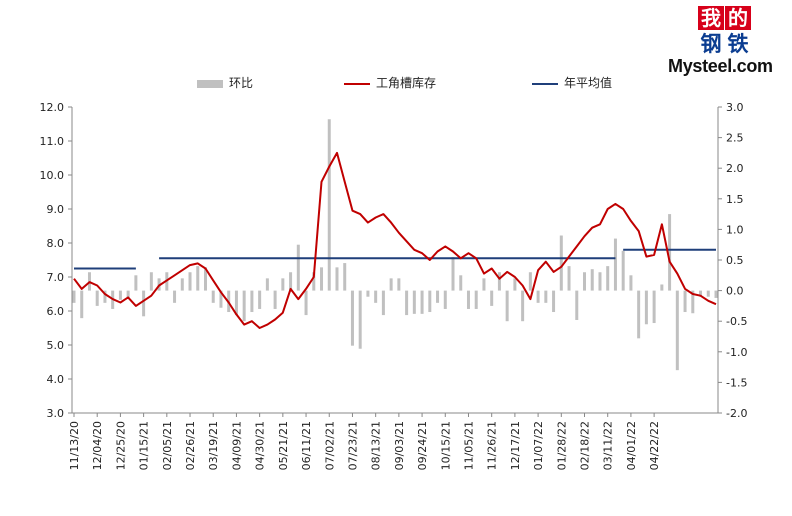  What do you see at coordinates (52, 175) in the screenshot?
I see `left-tick-label: 10.0` at bounding box center [52, 175].